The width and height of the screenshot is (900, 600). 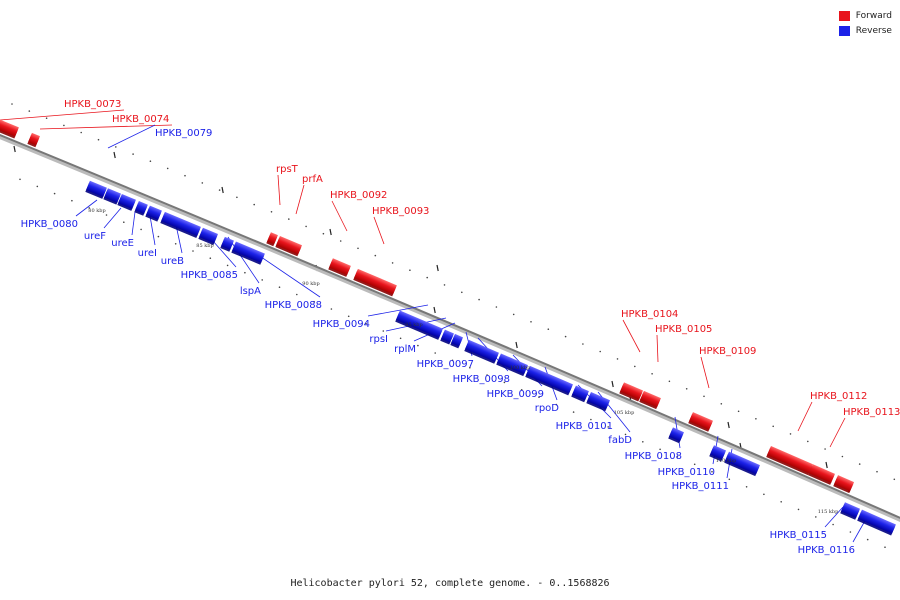 What do you see at coordinates (865, 30) in the screenshot?
I see `legend-item-reverse: Reverse` at bounding box center [865, 30].